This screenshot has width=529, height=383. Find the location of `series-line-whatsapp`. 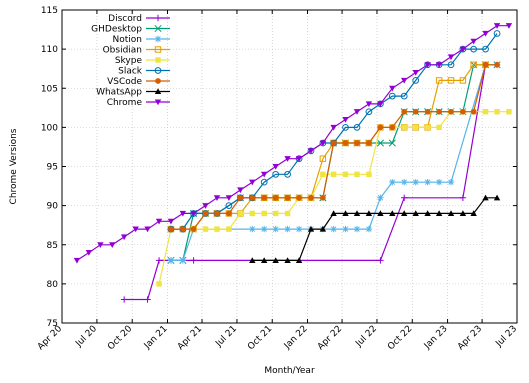

series-line-whatsapp is located at coordinates (375, 229).